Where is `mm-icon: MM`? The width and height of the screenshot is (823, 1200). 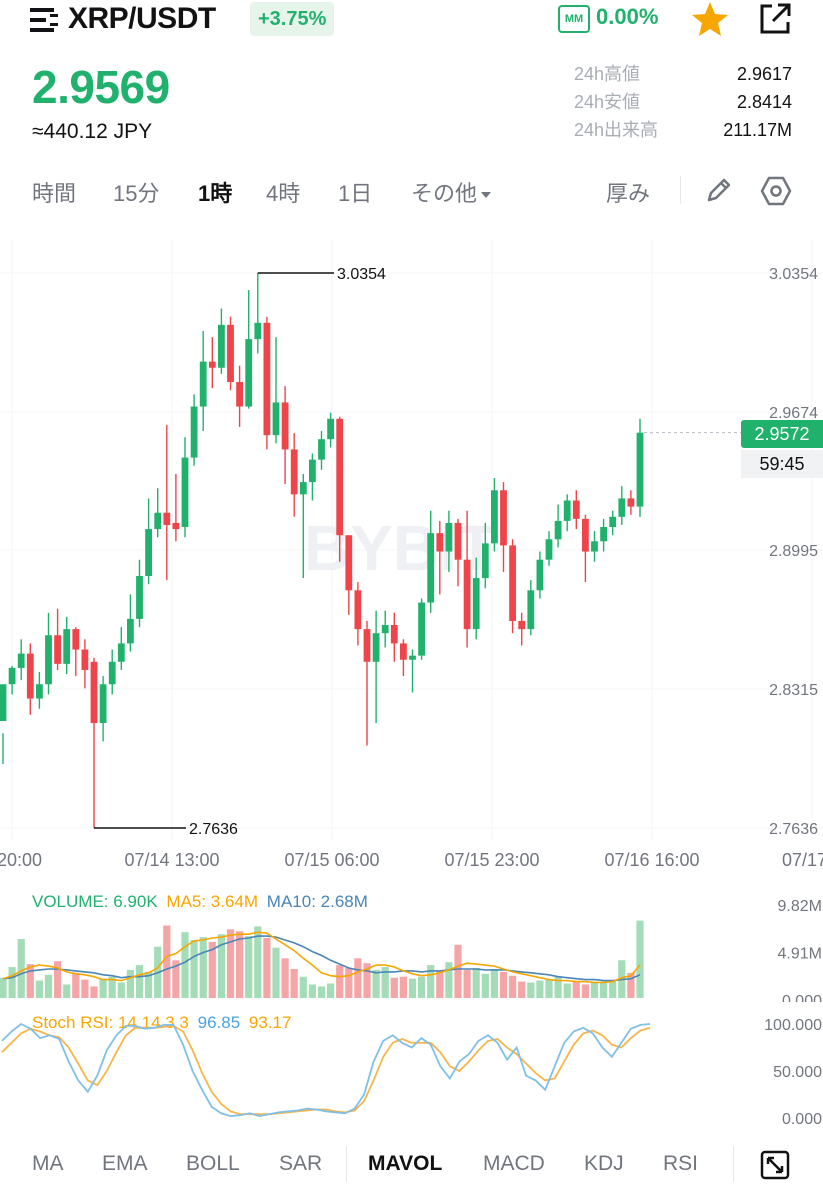 mm-icon: MM is located at coordinates (574, 19).